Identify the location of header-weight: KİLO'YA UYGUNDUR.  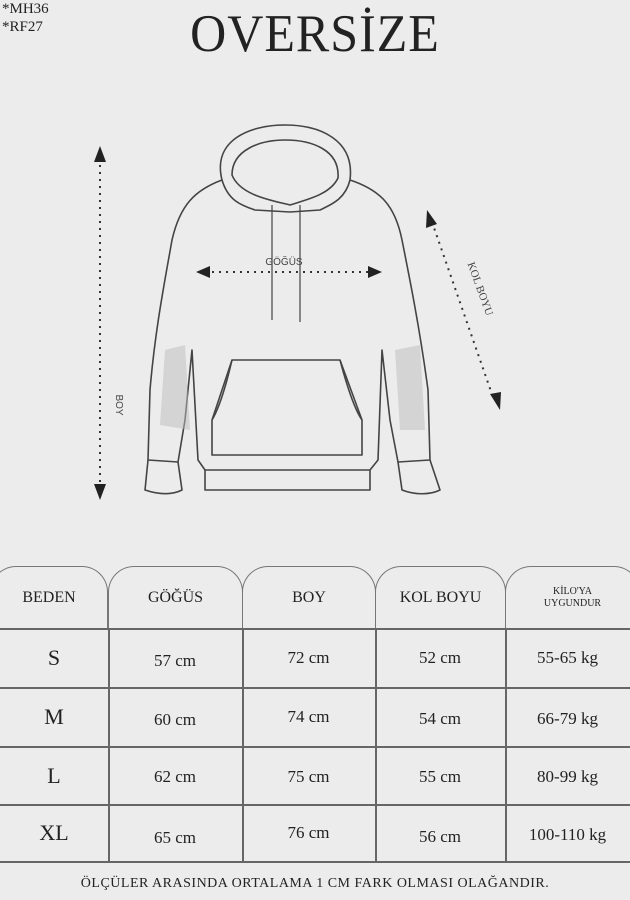
(567, 597).